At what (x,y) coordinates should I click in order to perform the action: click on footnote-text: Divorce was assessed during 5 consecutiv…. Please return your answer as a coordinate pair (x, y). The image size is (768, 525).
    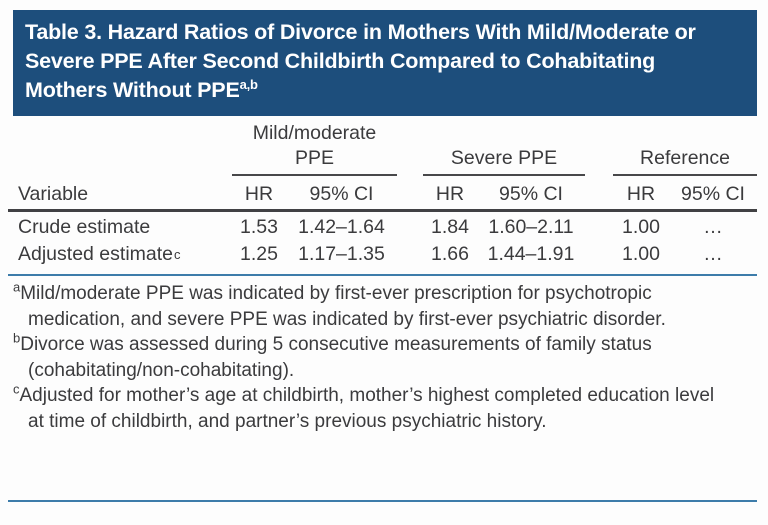
    Looking at the image, I should click on (336, 357).